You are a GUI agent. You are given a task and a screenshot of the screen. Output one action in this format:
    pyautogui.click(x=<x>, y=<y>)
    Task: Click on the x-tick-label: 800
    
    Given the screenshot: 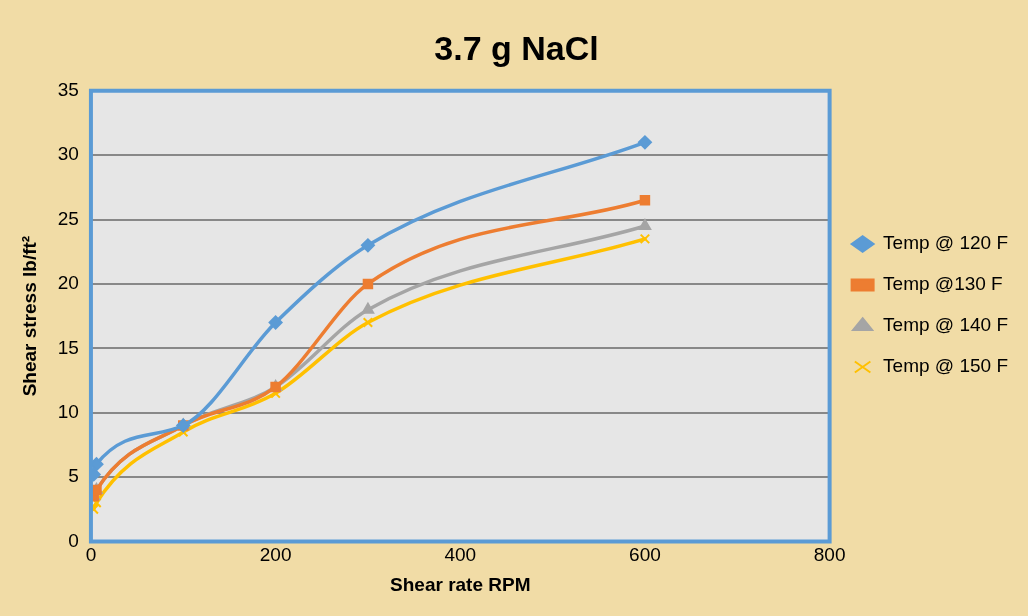 What is the action you would take?
    pyautogui.click(x=829, y=555)
    